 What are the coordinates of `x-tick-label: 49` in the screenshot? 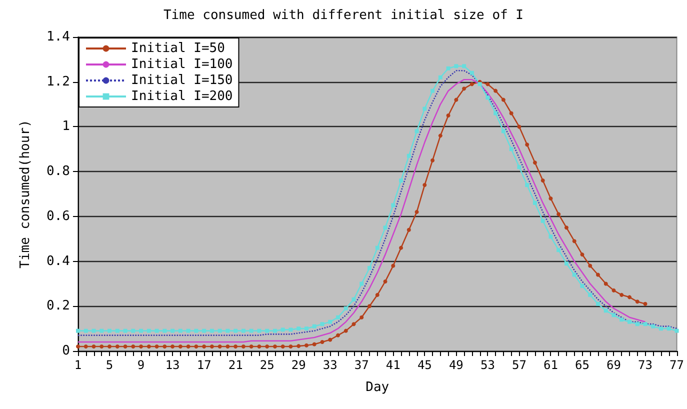 It's located at (456, 365).